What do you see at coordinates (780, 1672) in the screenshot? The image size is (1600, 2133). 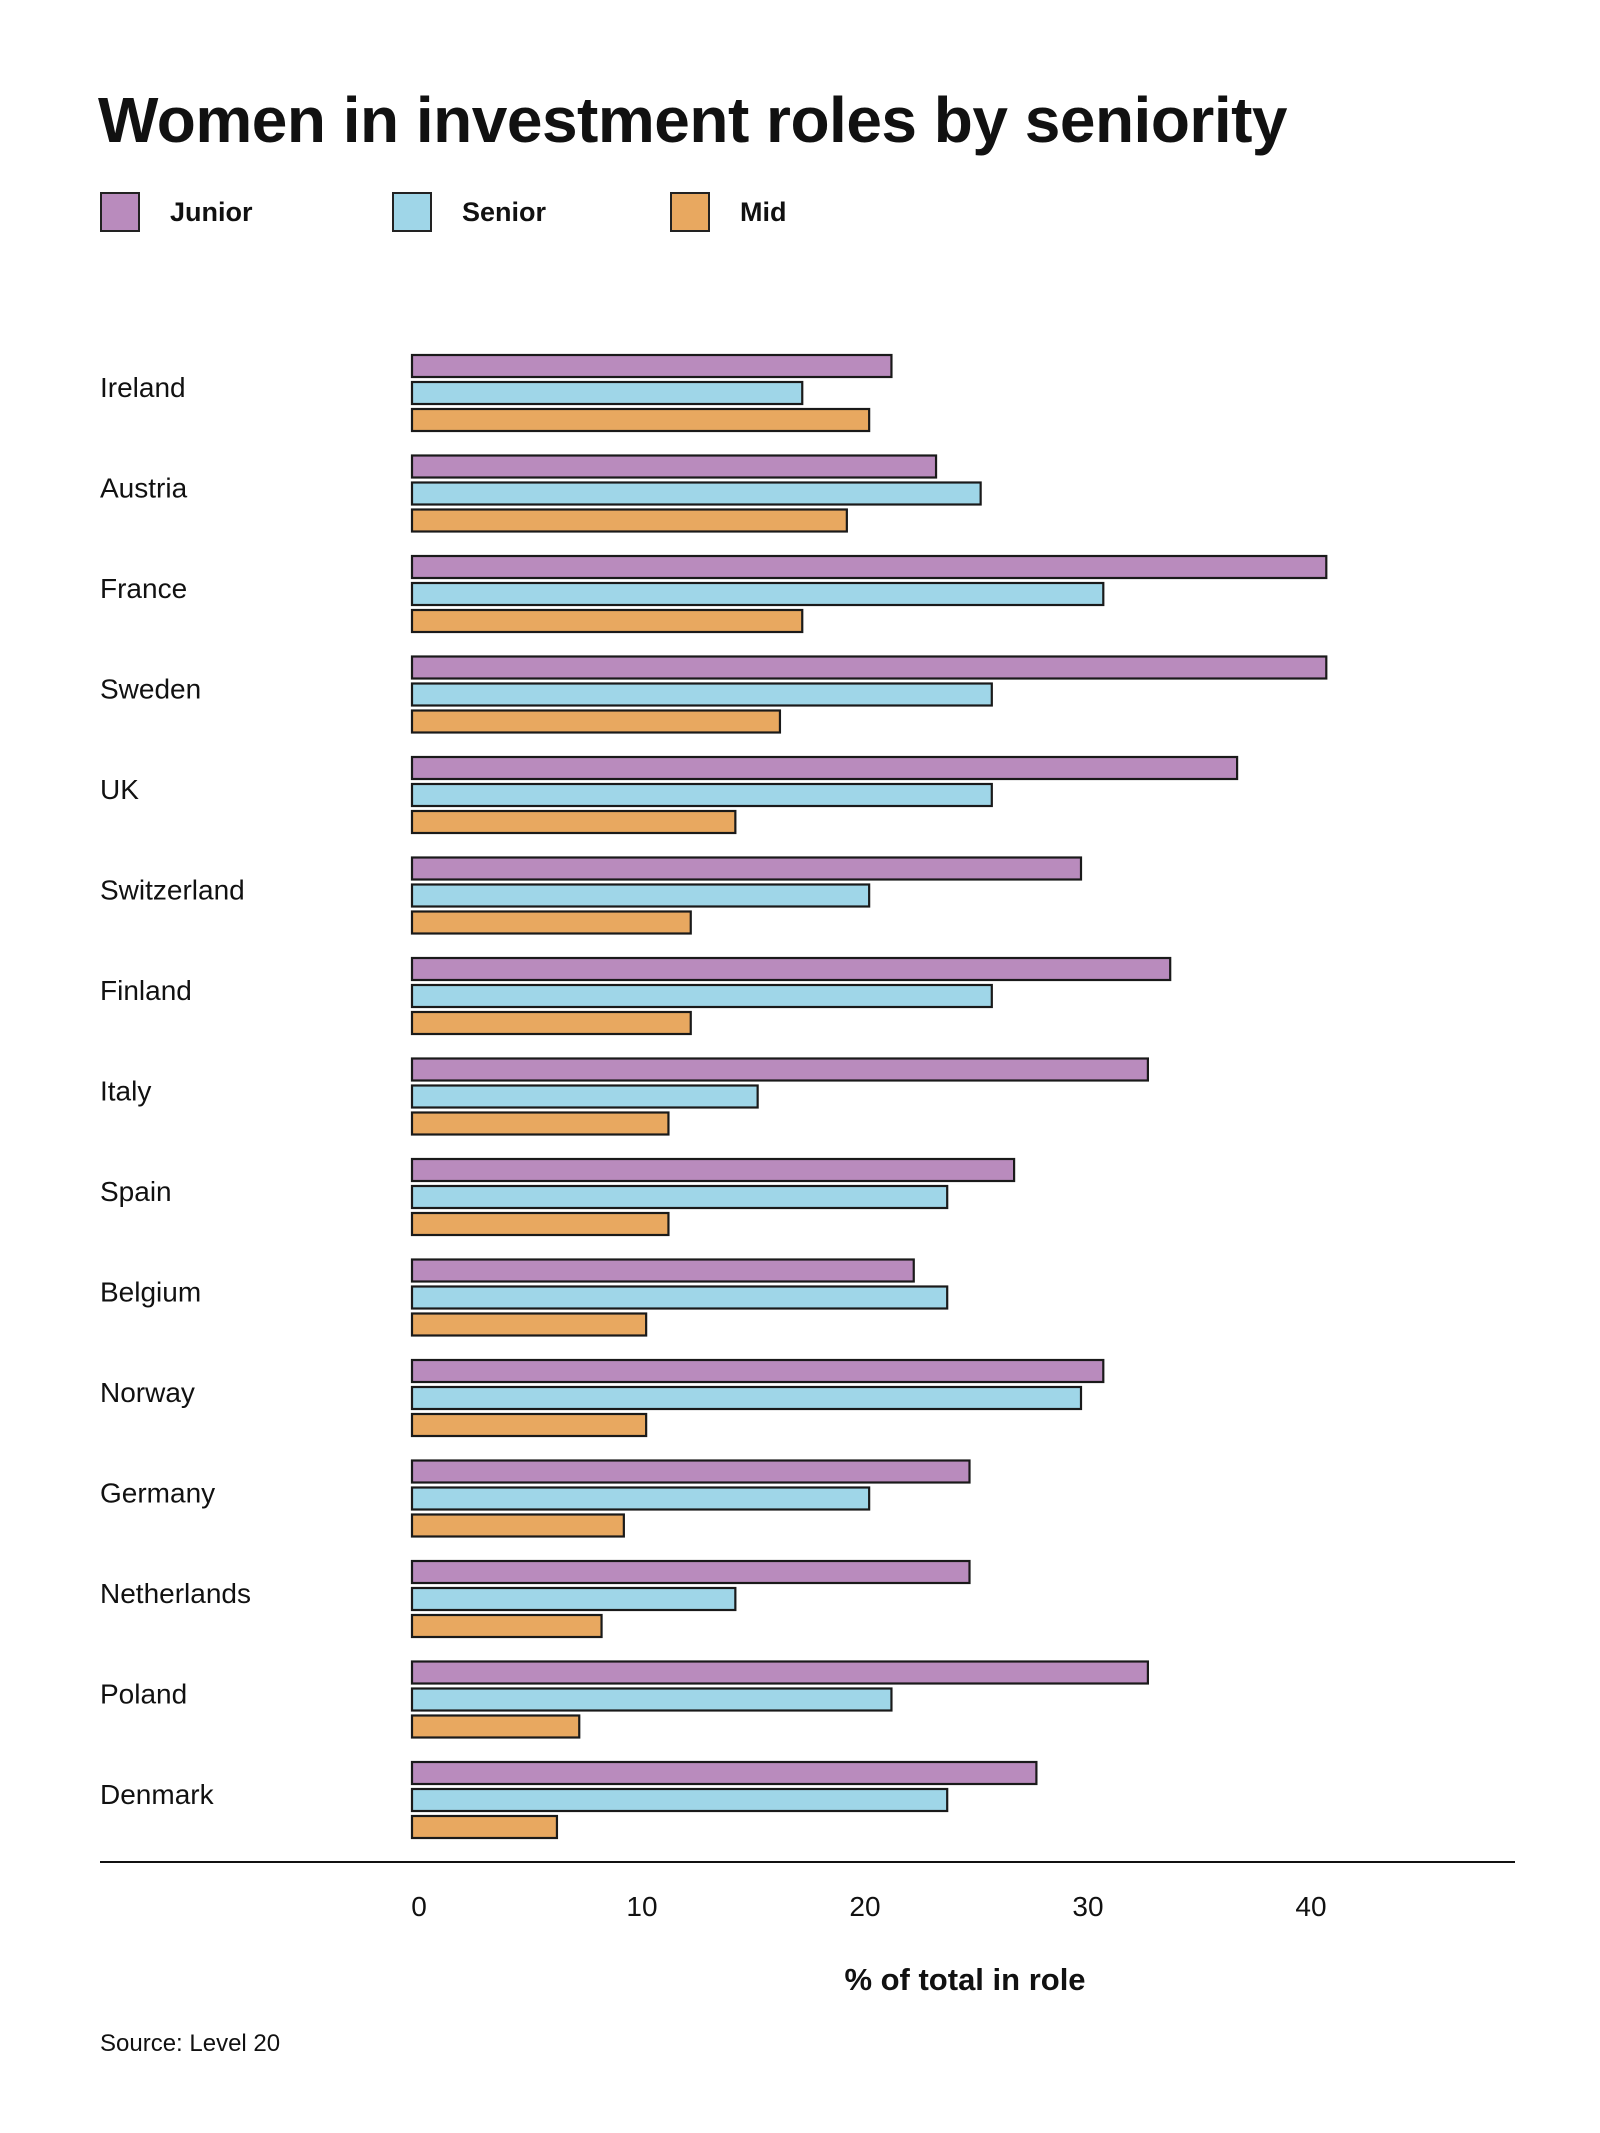 I see `bar-poland-junior` at bounding box center [780, 1672].